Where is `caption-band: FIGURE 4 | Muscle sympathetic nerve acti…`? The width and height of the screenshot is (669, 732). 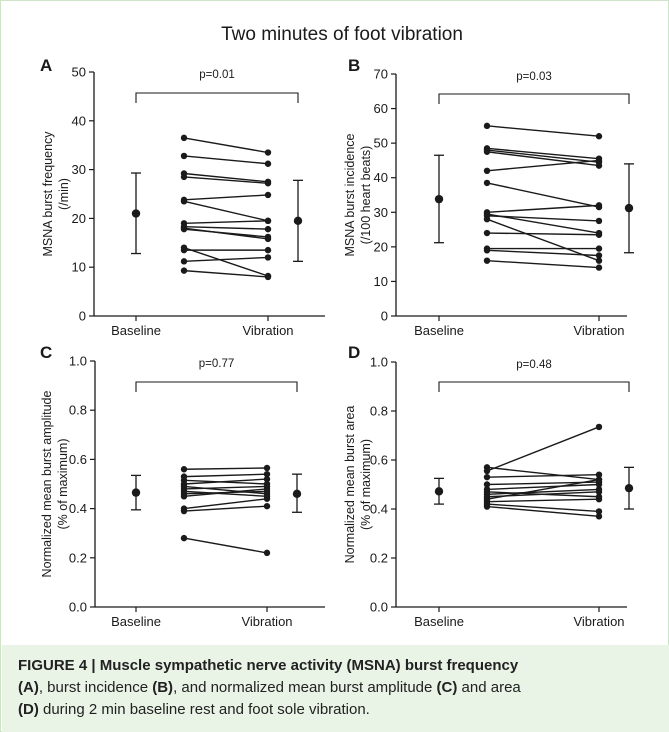
caption-band: FIGURE 4 | Muscle sympathetic nerve acti… is located at coordinates (335, 688).